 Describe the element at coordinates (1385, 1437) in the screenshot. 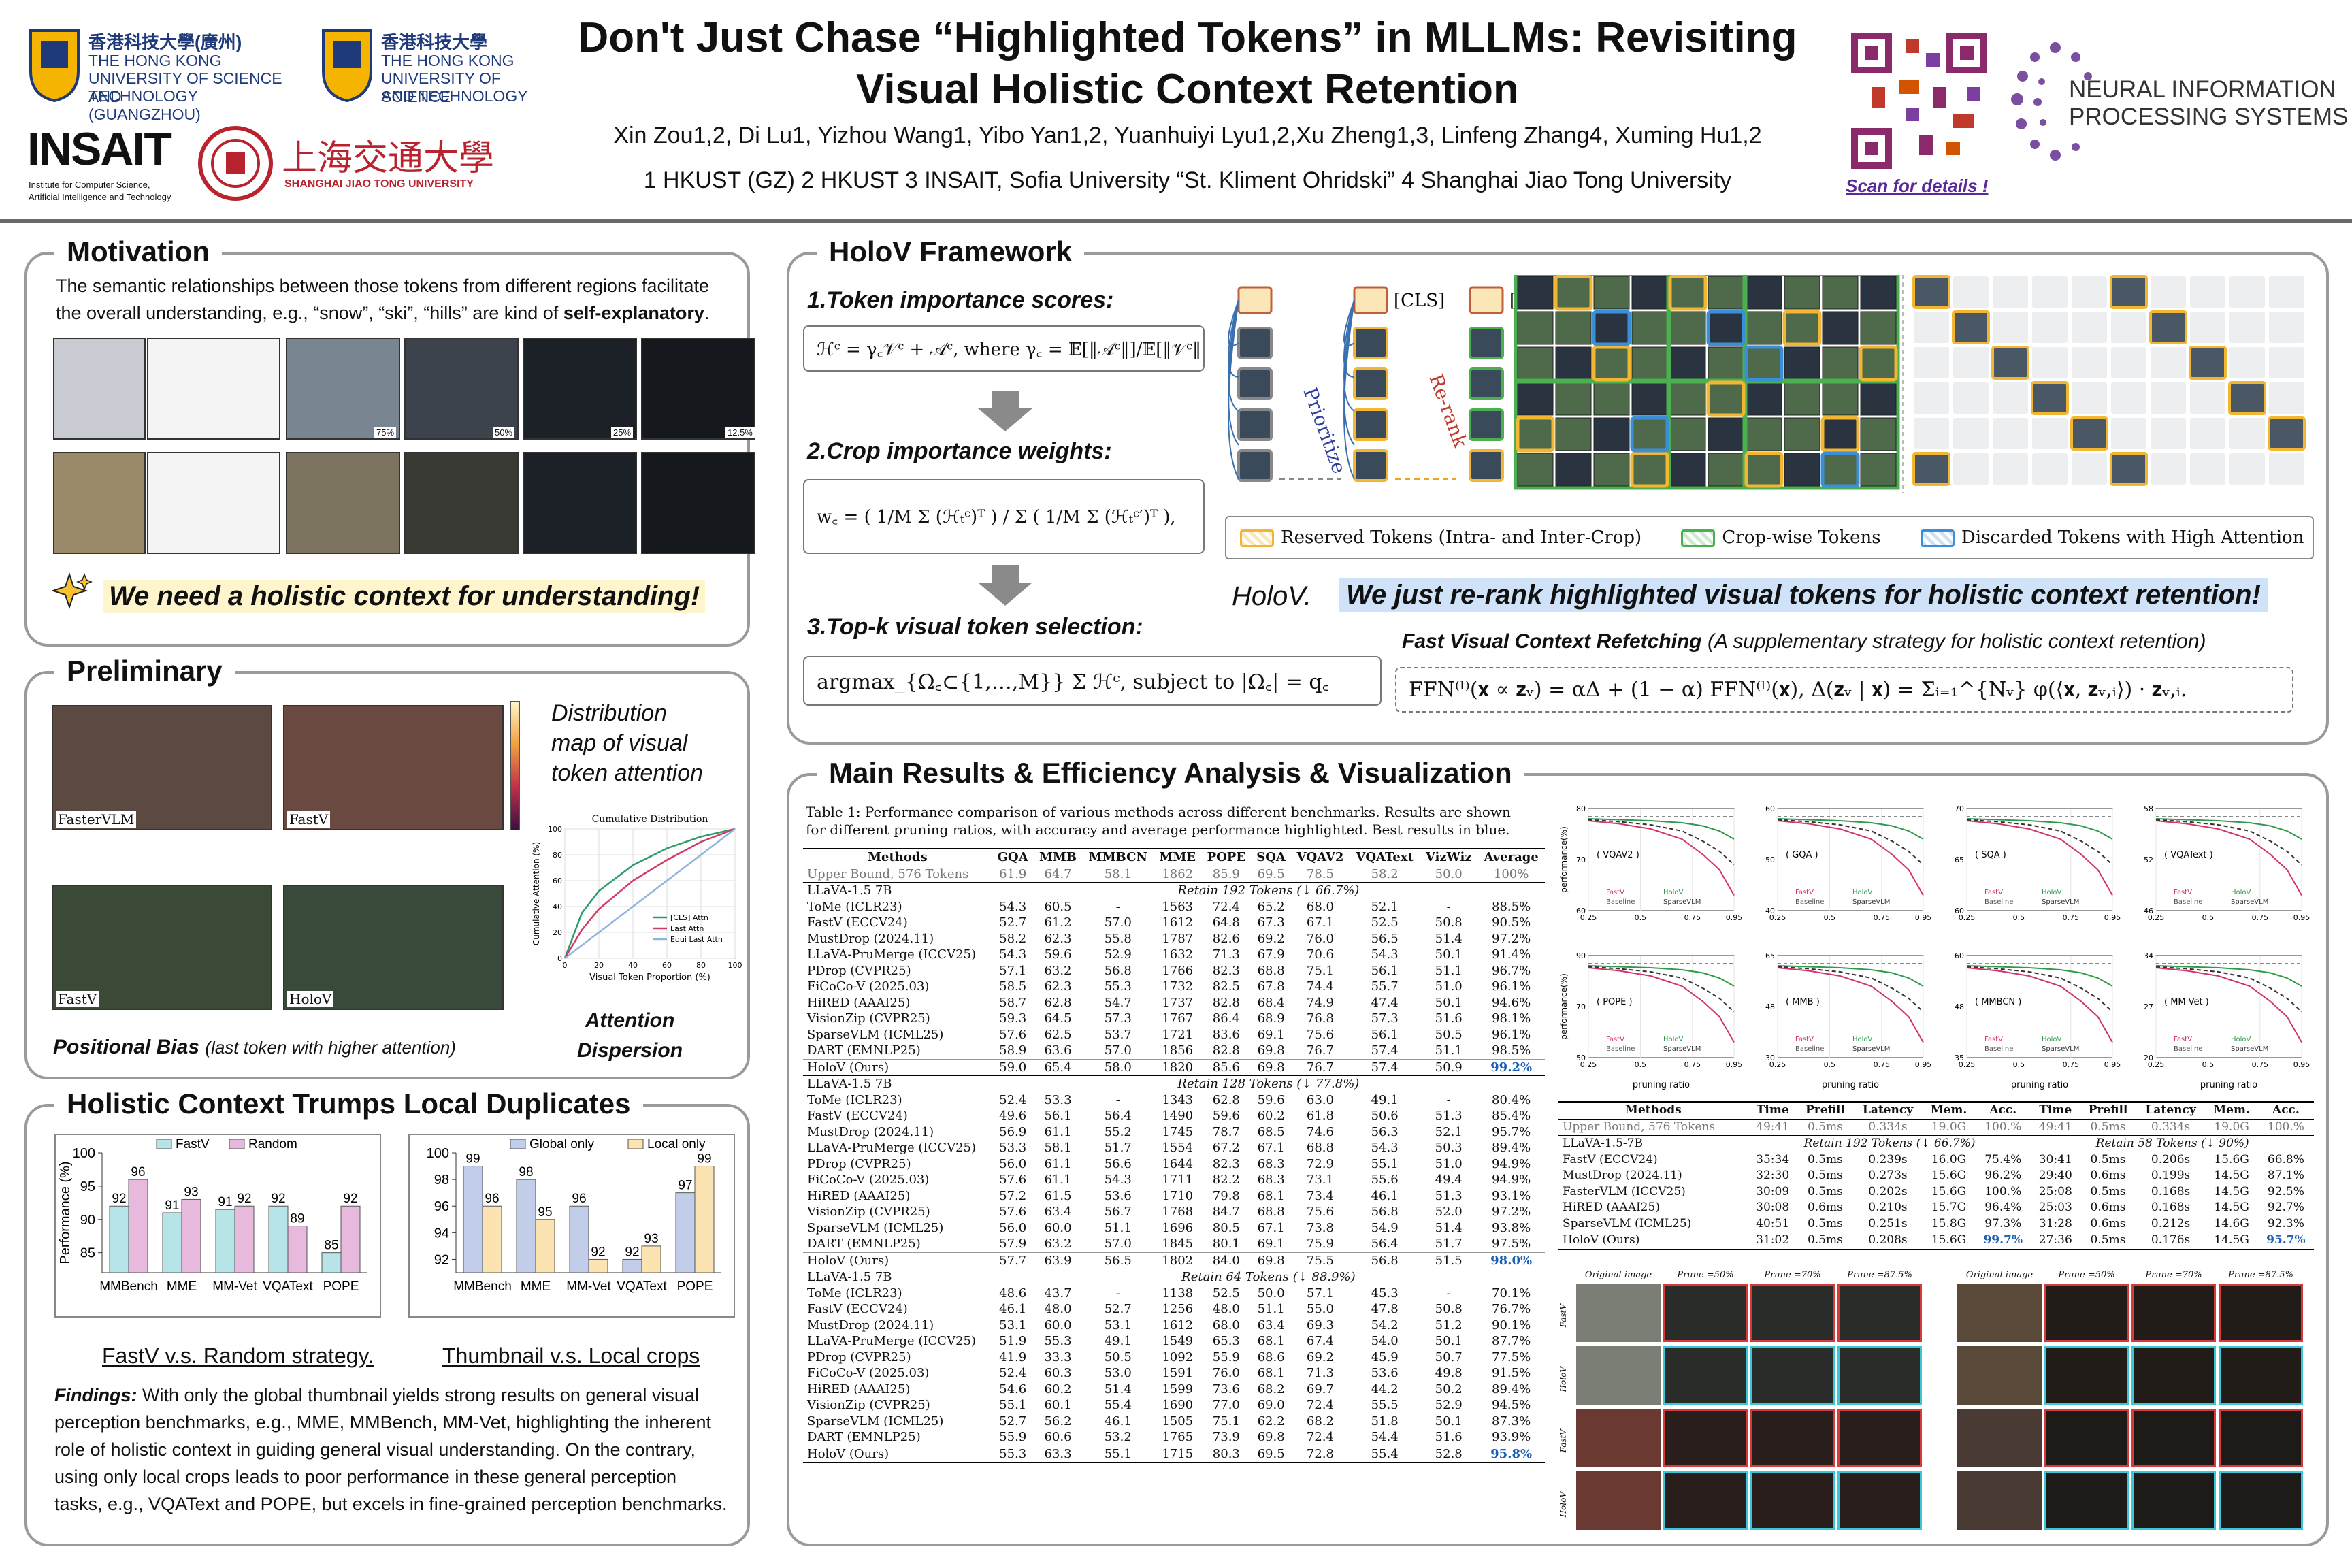

I see `table-cell: 54.4` at that location.